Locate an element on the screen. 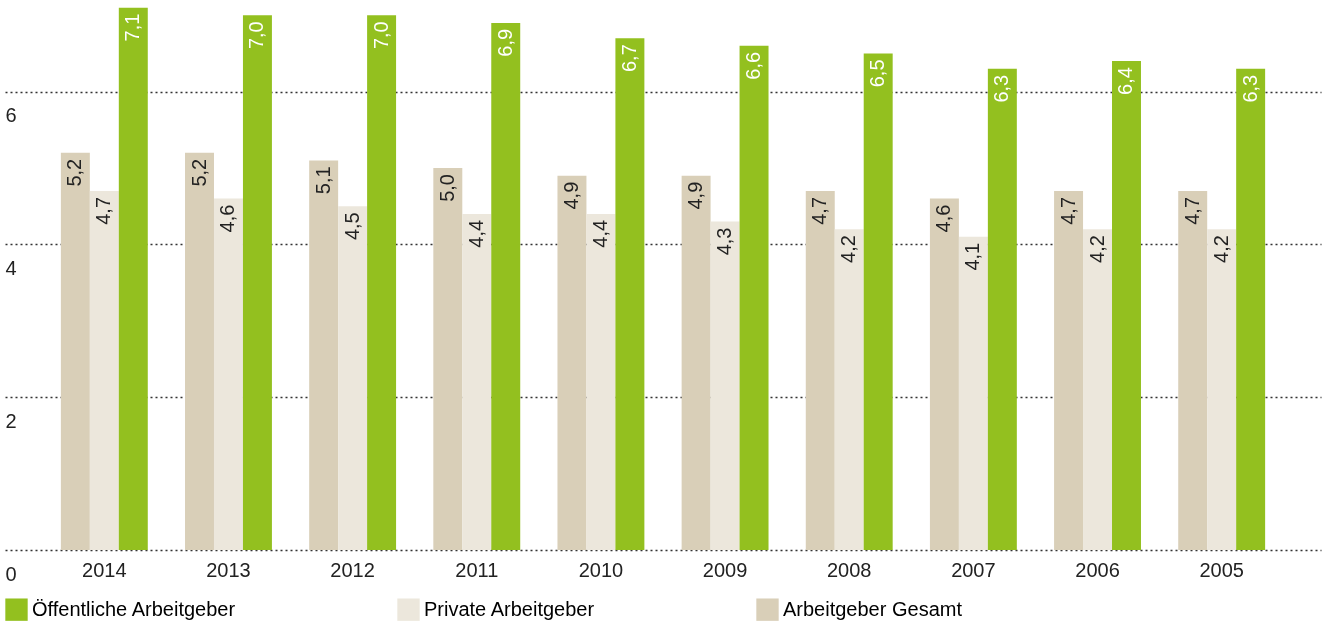 This screenshot has height=626, width=1326. x-tick-label: 2006 is located at coordinates (1097, 569).